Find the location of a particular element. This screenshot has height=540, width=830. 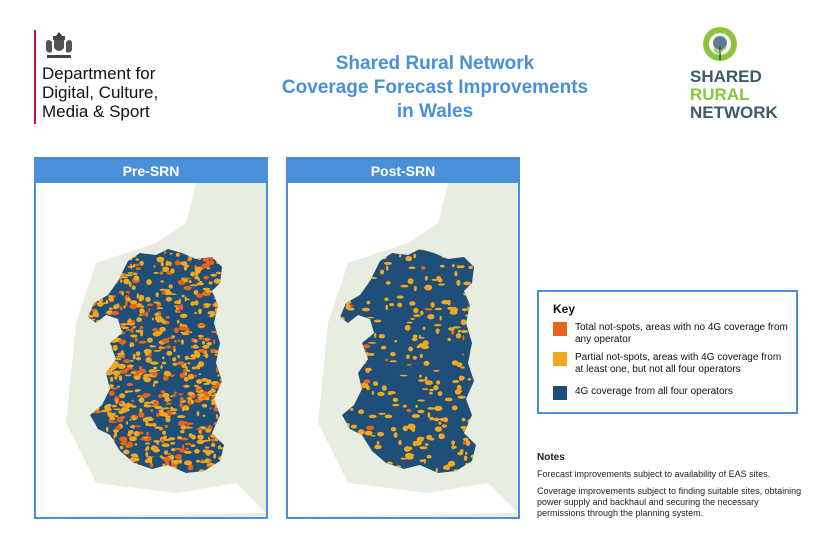

post-srn-map-label: Post-SRN is located at coordinates (403, 171).